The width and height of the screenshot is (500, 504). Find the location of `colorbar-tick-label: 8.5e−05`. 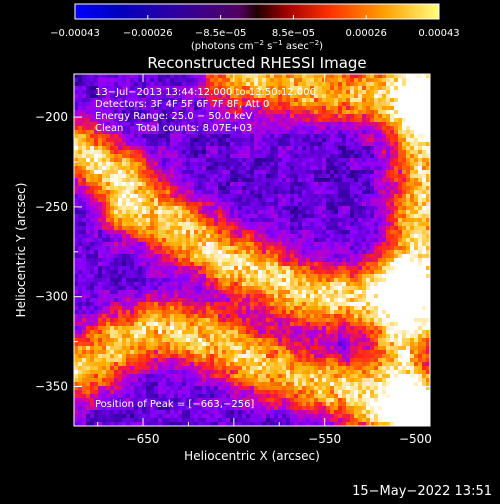

colorbar-tick-label: 8.5e−05 is located at coordinates (293, 33).